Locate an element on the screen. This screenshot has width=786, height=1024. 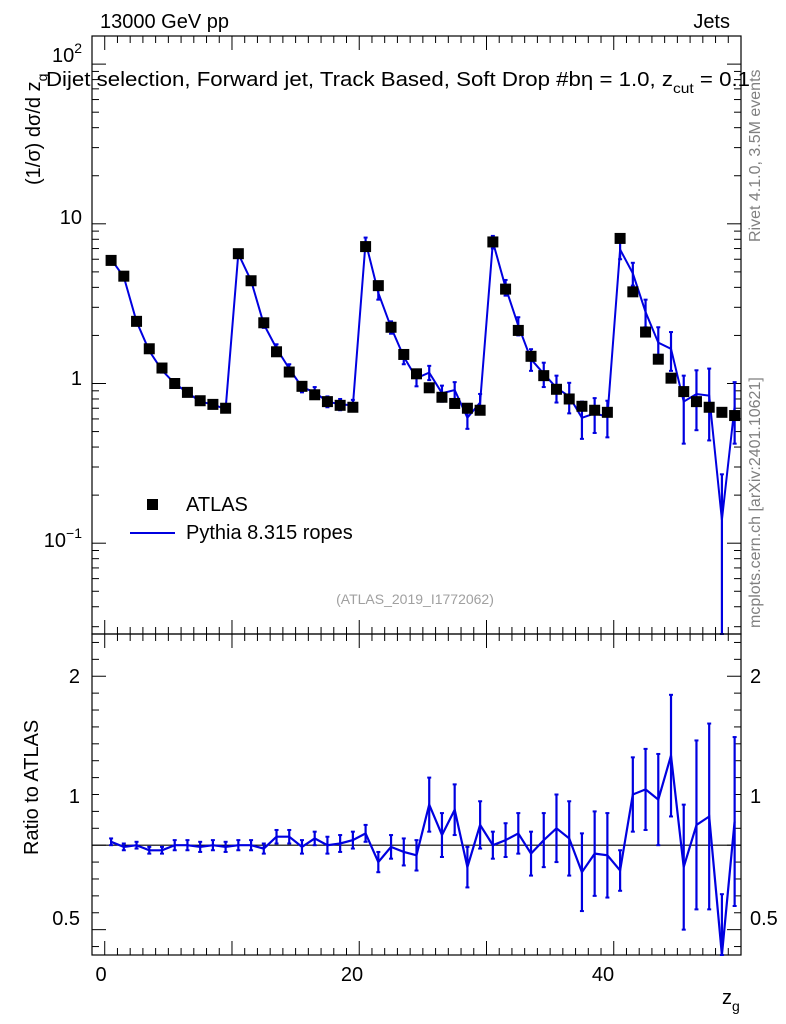
analysis-id: (ATLAS_2019_I1772062) is located at coordinates (415, 599).